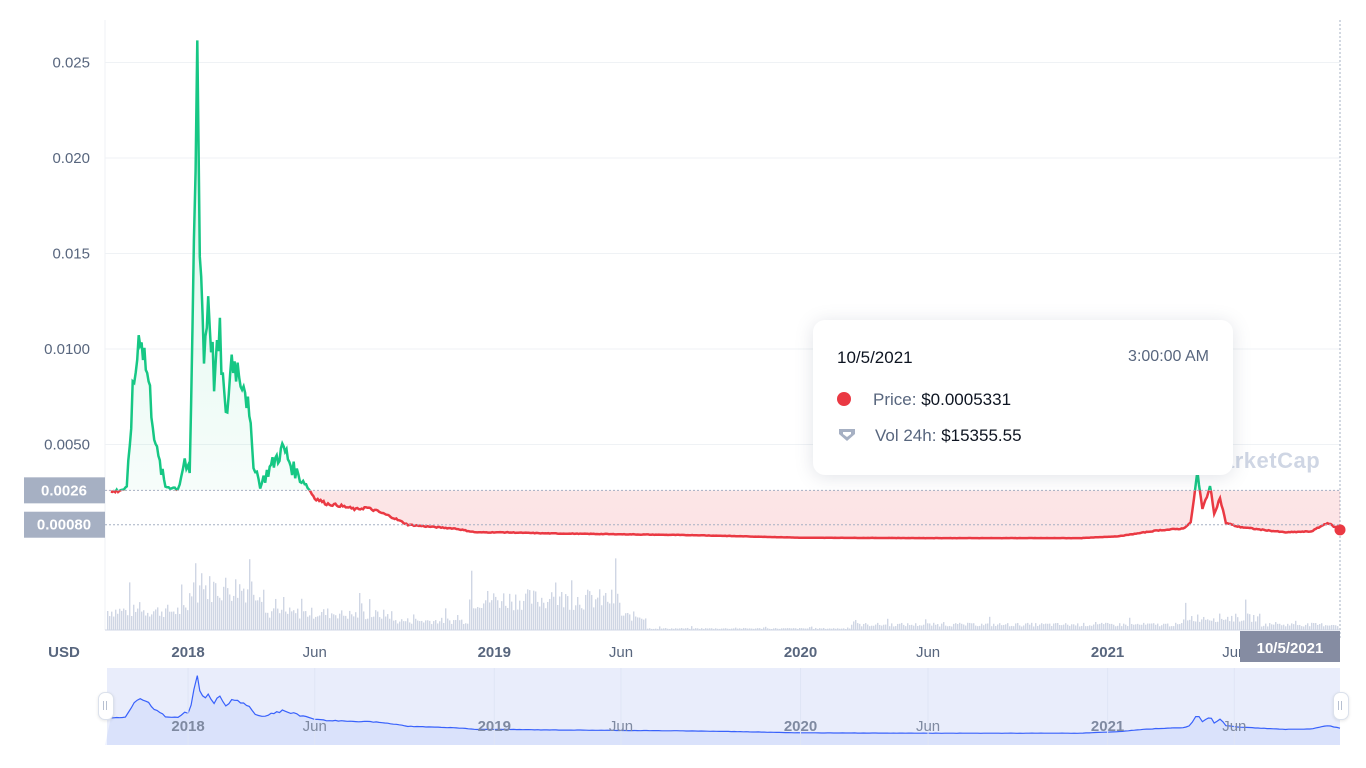 The height and width of the screenshot is (768, 1366). What do you see at coordinates (966, 399) in the screenshot?
I see `tooltip-price-value: $0.0005331` at bounding box center [966, 399].